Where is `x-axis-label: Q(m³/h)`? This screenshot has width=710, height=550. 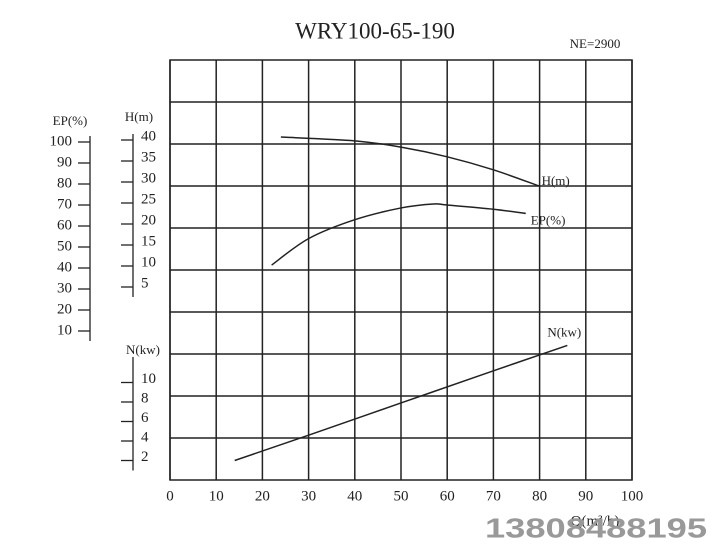 x-axis-label: Q(m³/h) is located at coordinates (595, 521).